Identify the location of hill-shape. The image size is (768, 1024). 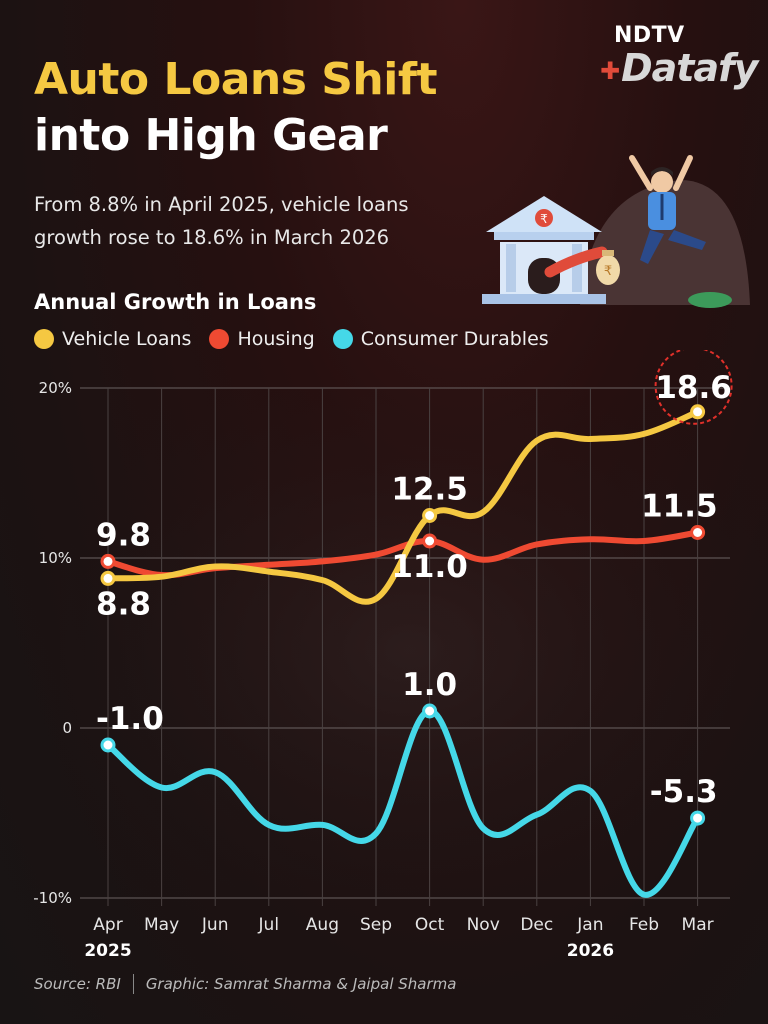
(665, 242).